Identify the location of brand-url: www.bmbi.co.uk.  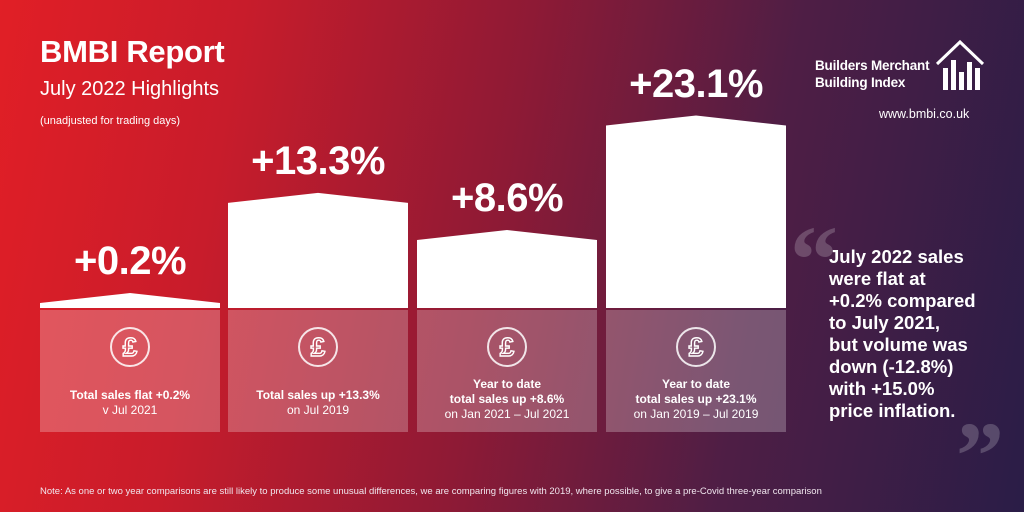
(924, 114).